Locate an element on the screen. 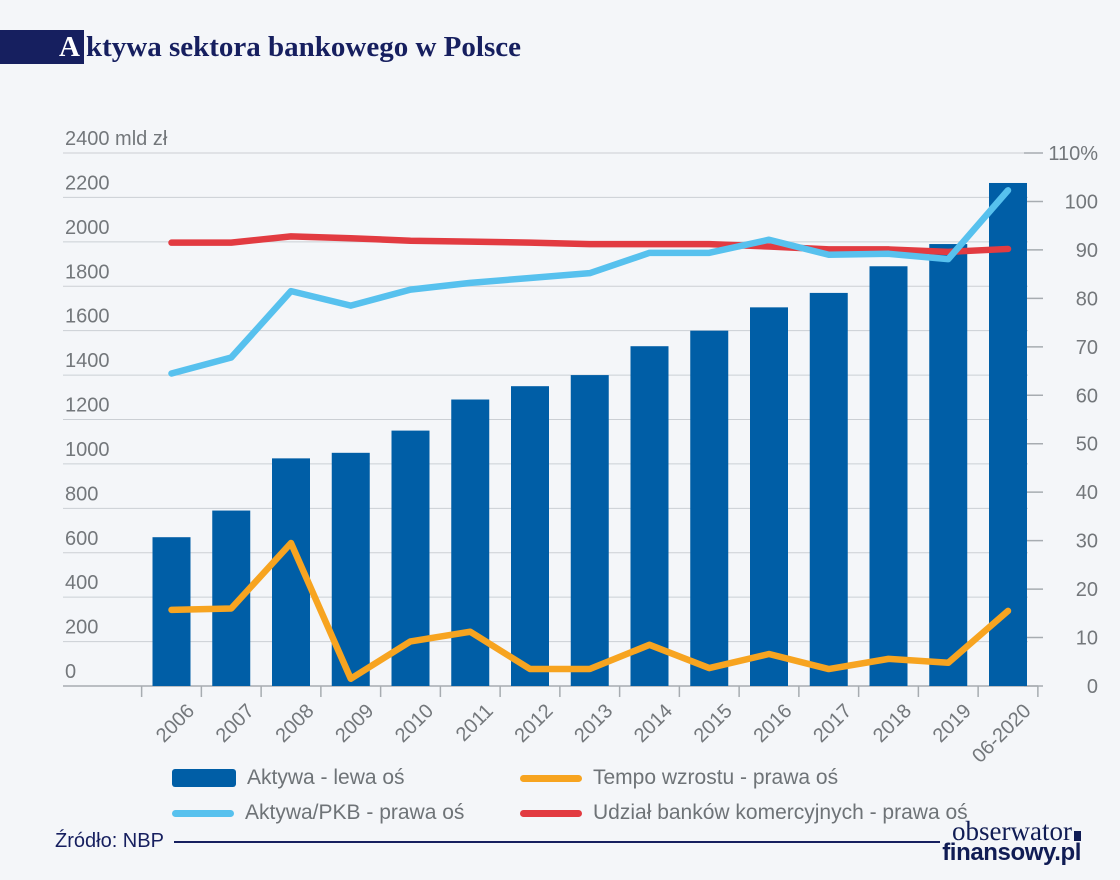  bar-2016 is located at coordinates (769, 496).